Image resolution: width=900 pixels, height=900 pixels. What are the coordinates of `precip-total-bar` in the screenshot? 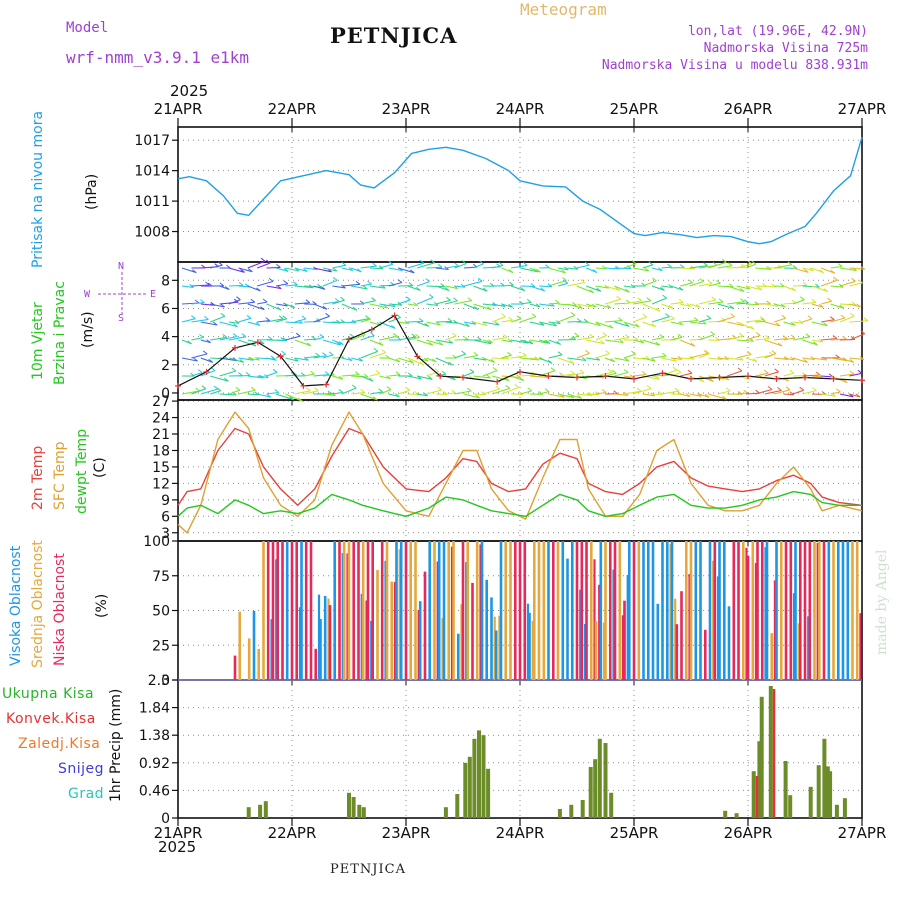 It's located at (770, 752).